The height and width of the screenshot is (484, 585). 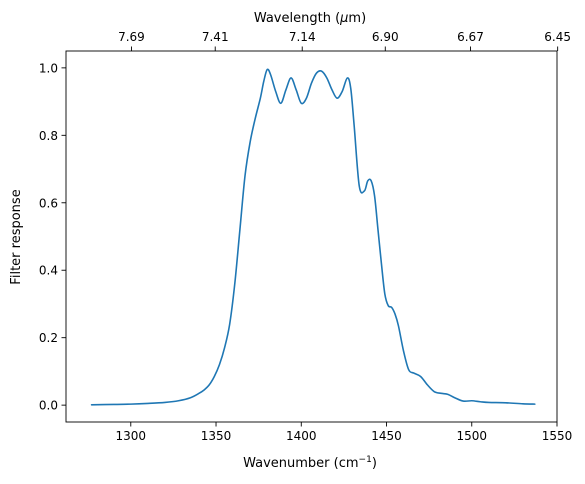 I want to click on top-tick-label: 6.45, so click(x=557, y=37).